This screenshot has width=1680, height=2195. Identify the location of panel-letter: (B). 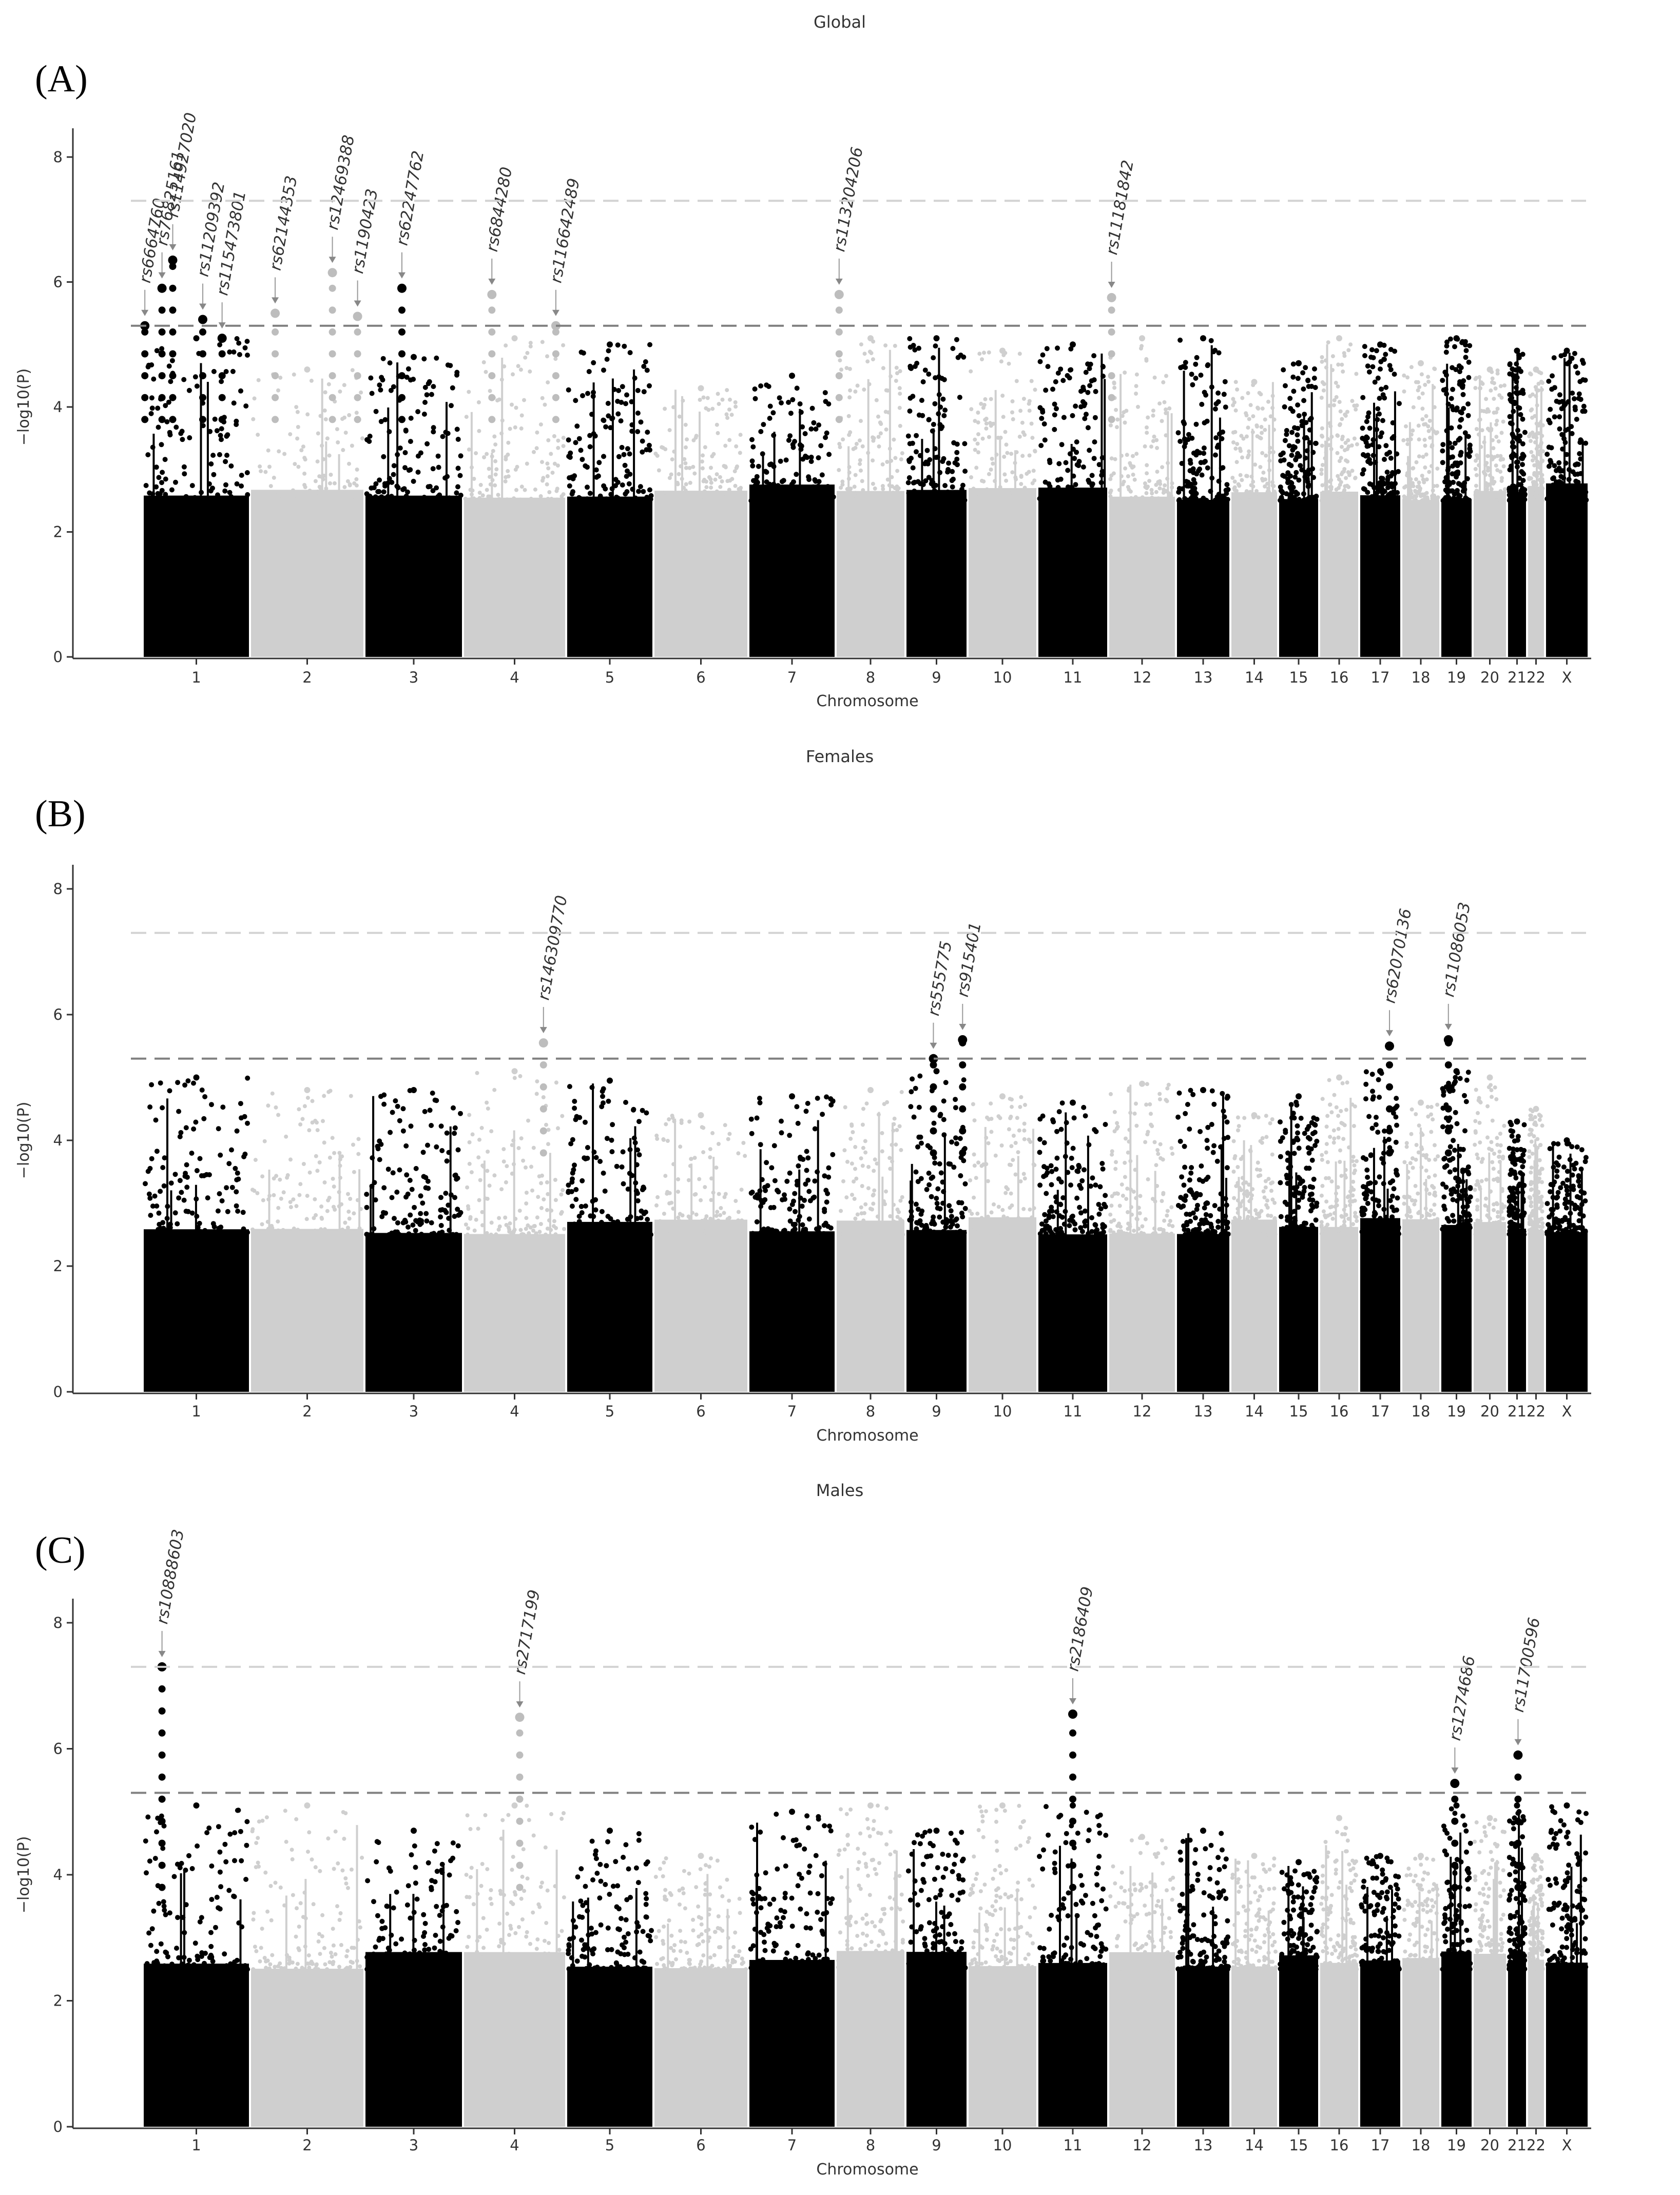
(61, 814).